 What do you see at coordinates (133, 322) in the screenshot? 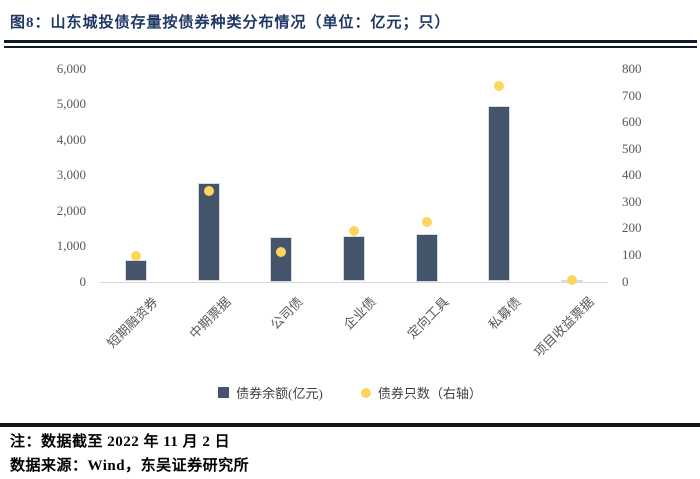
I see `x-axis-label: 短期融资券` at bounding box center [133, 322].